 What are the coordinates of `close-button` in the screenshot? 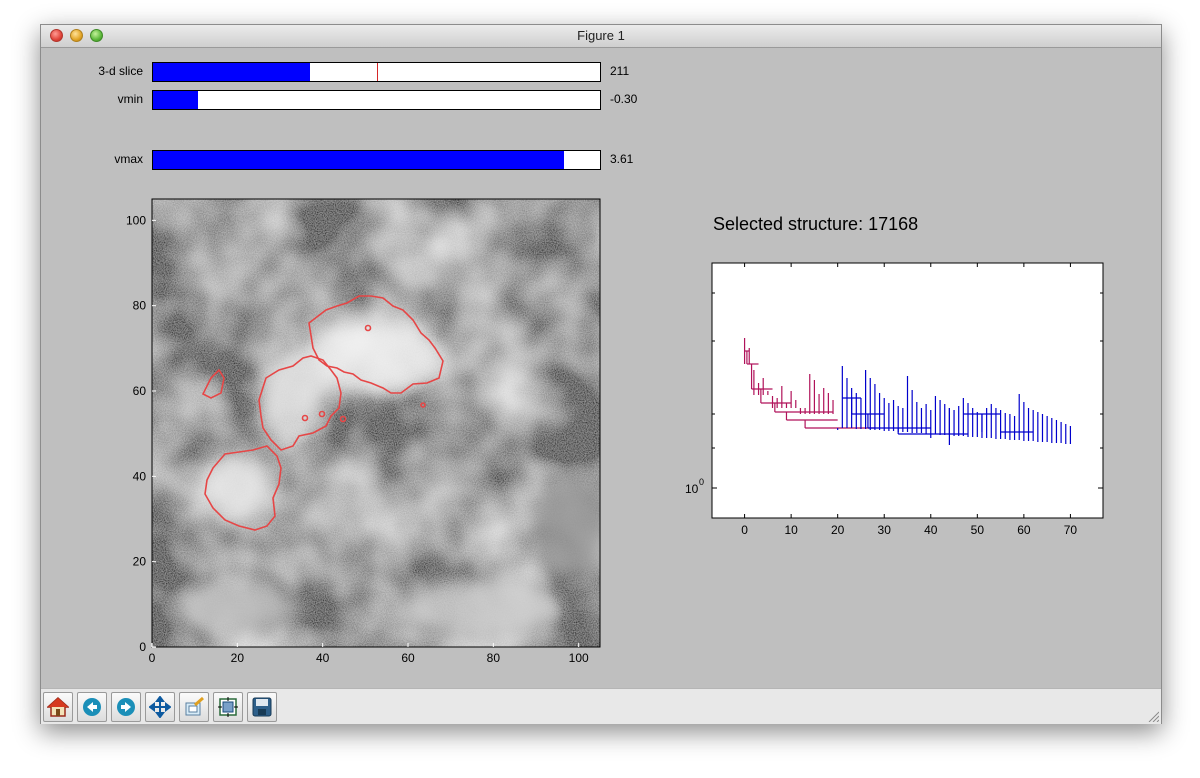 It's located at (56, 35).